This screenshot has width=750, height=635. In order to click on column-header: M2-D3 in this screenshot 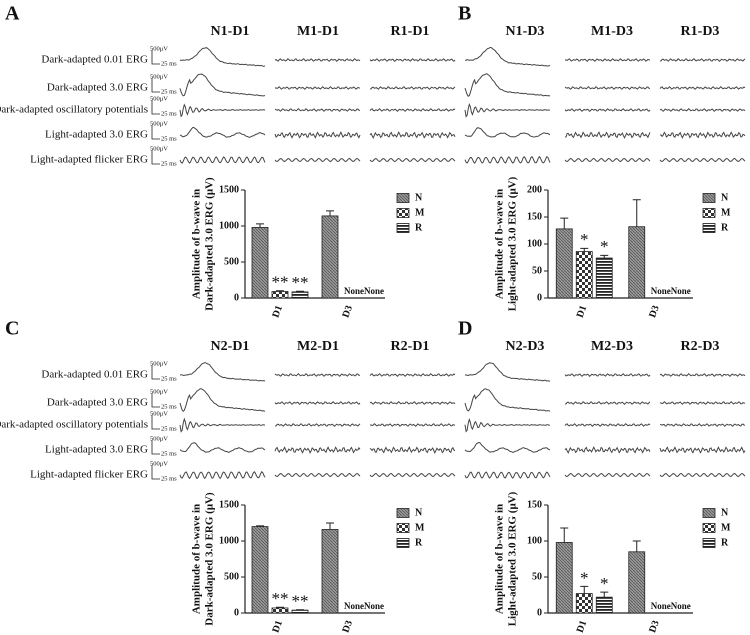, I will do `click(612, 346)`.